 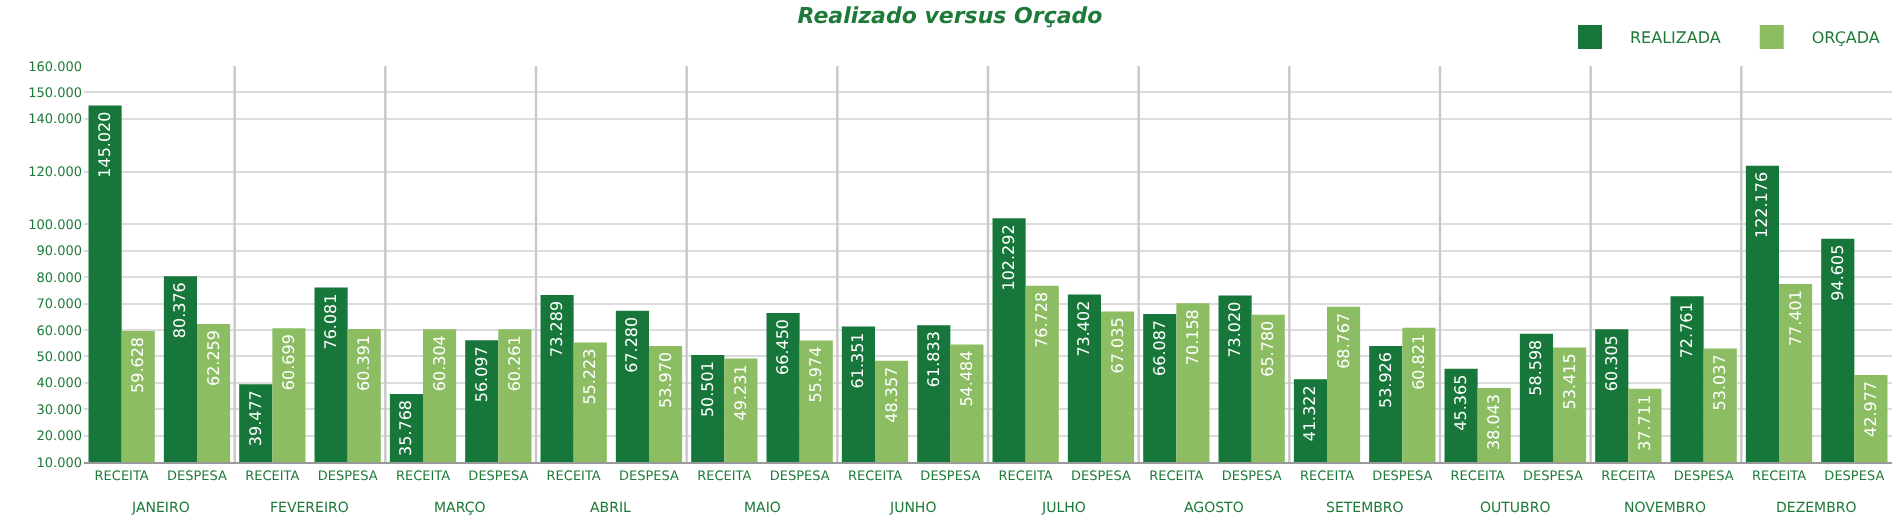 What do you see at coordinates (1870, 408) in the screenshot?
I see `data-label: 42.977` at bounding box center [1870, 408].